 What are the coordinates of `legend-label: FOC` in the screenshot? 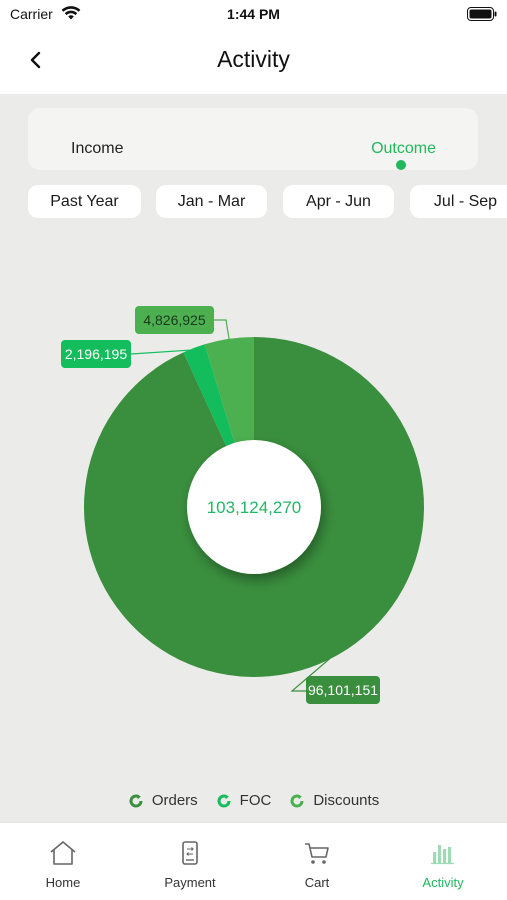 It's located at (255, 800).